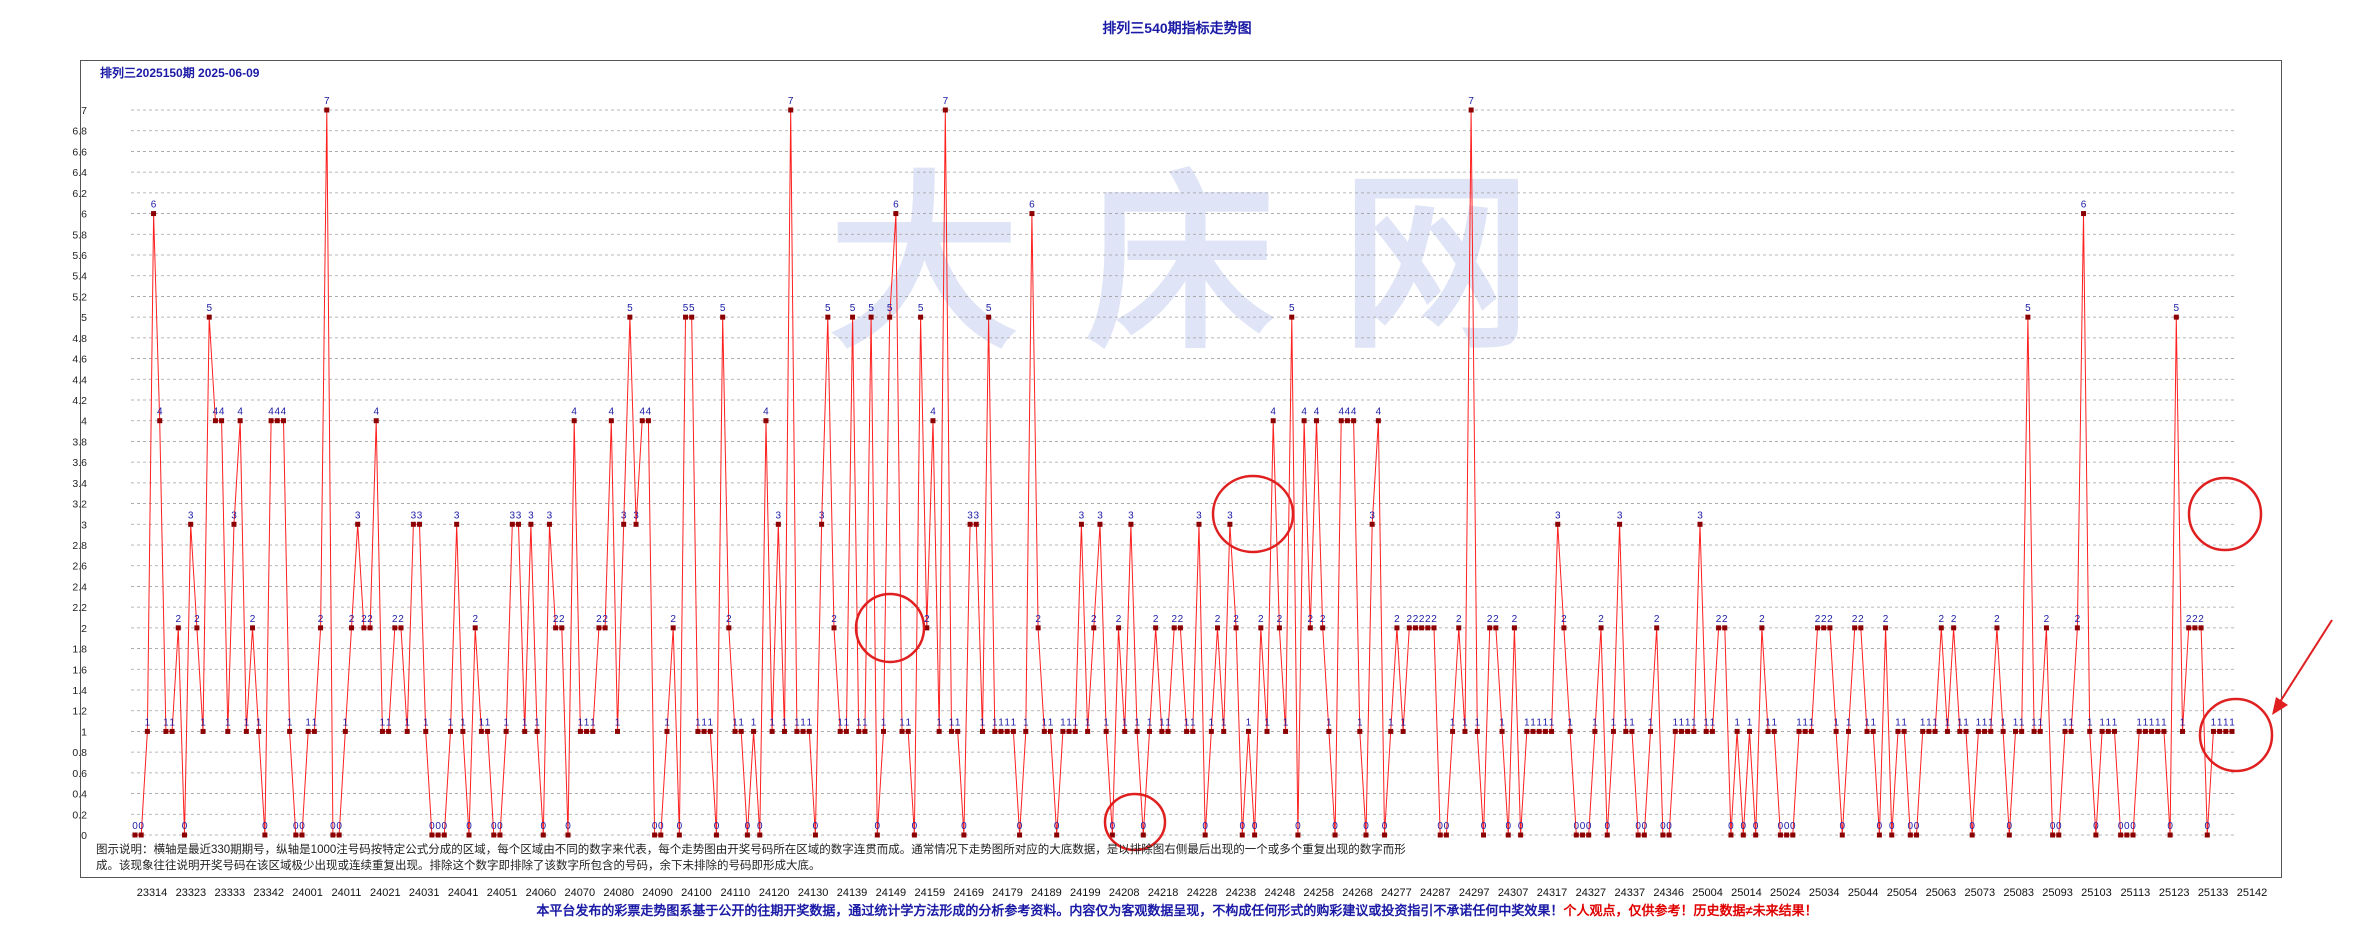 Image resolution: width=2354 pixels, height=926 pixels. Describe the element at coordinates (618, 893) in the screenshot. I see `x-tick-label: 24080` at that location.